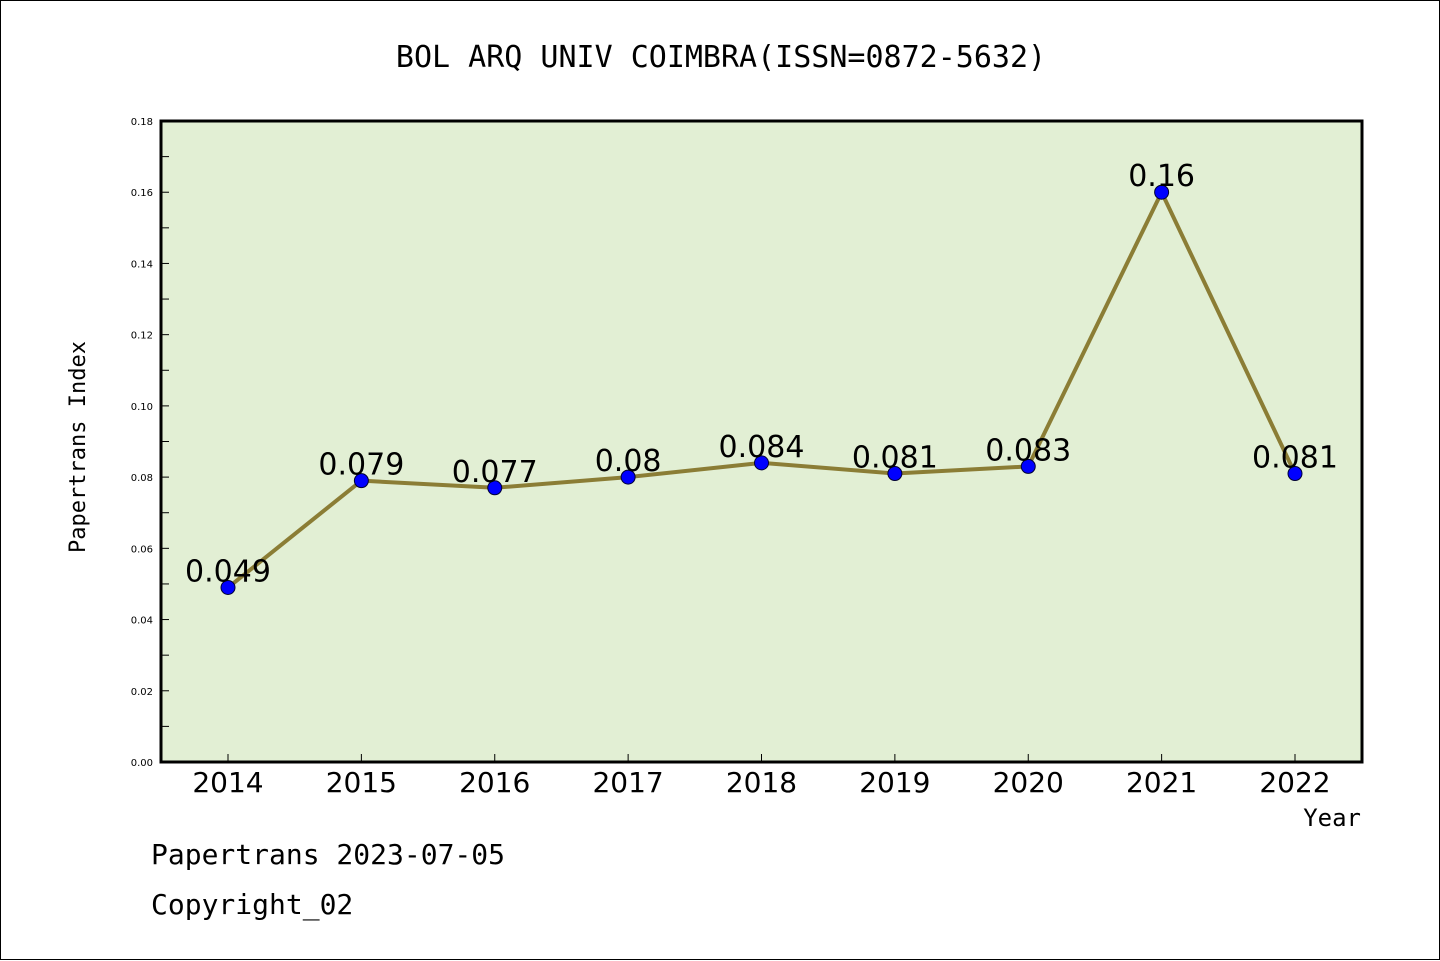 This screenshot has width=1440, height=961. What do you see at coordinates (142, 478) in the screenshot?
I see `y-tick-label: 0.08` at bounding box center [142, 478].